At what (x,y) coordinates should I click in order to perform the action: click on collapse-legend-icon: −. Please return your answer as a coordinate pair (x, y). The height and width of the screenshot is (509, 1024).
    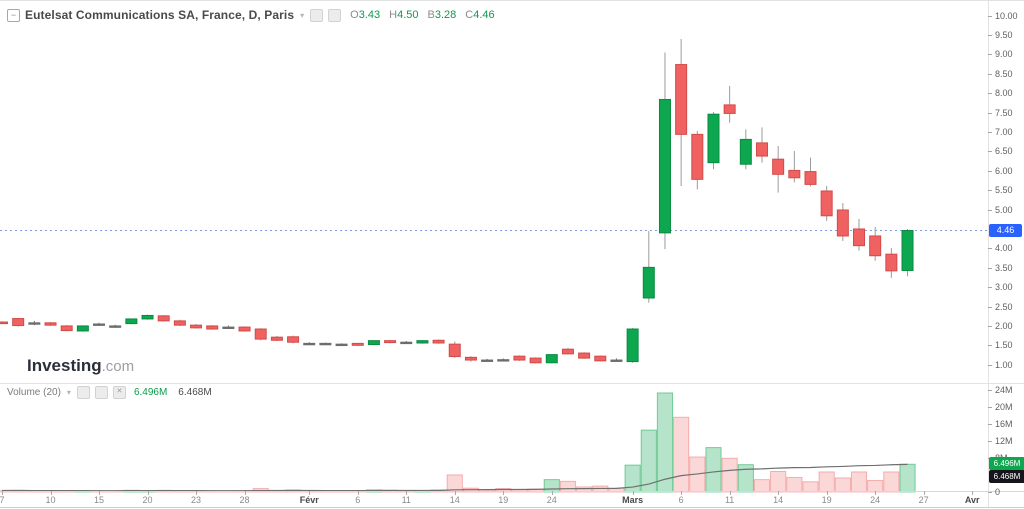
    Looking at the image, I should click on (13, 15).